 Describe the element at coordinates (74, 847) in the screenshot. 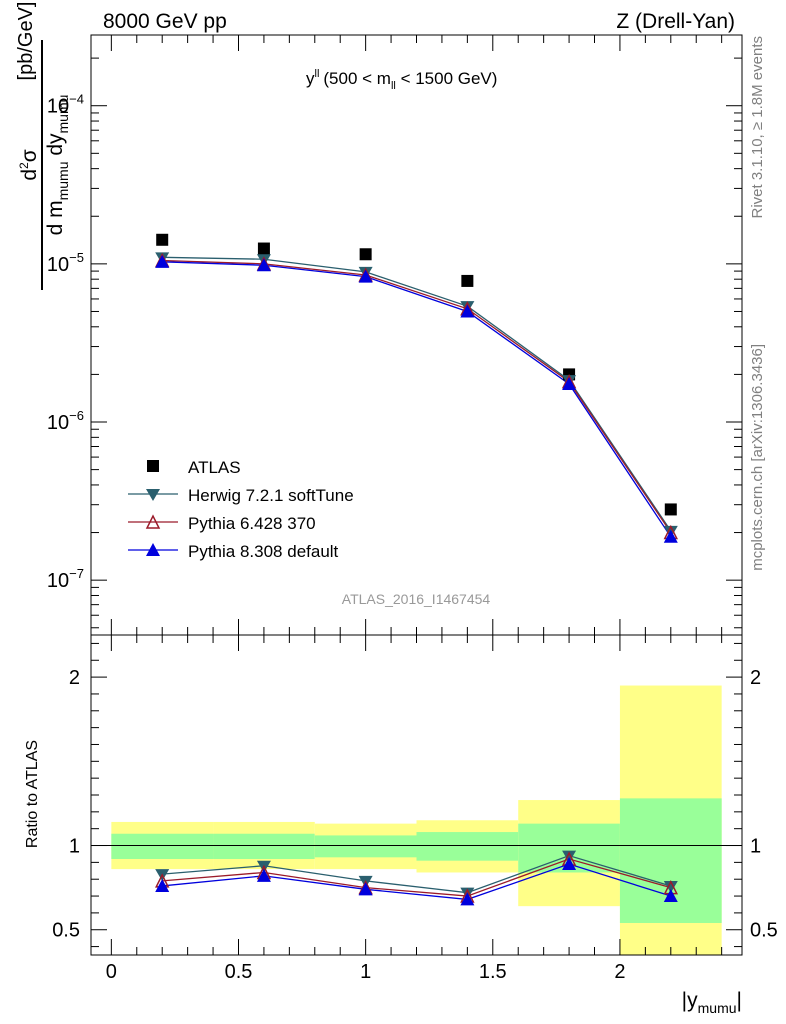

I see `ratio-ytick-label-left: 1` at that location.